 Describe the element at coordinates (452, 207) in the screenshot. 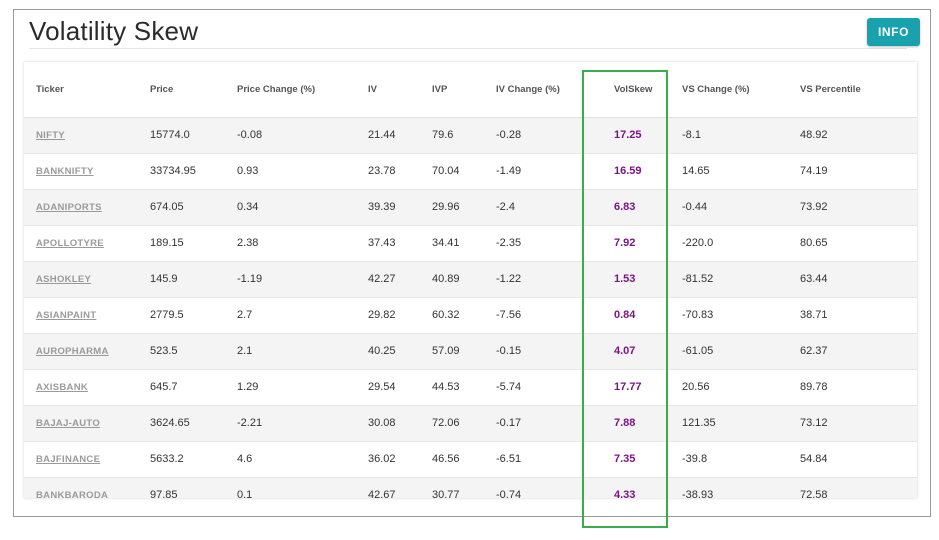

I see `ivp-cell: 29.96` at that location.